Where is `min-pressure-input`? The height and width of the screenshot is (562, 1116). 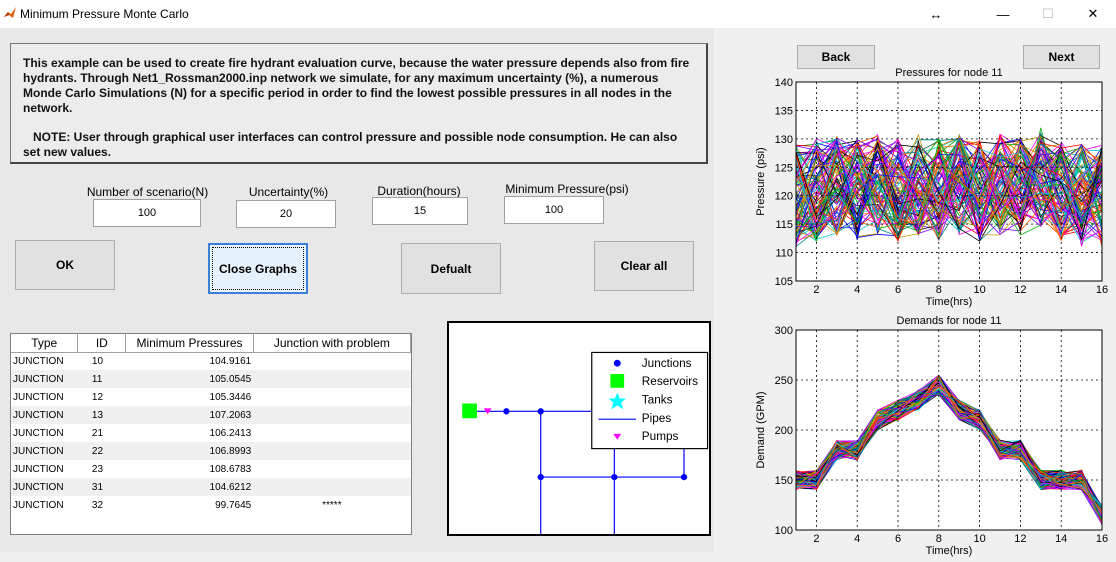 min-pressure-input is located at coordinates (554, 210).